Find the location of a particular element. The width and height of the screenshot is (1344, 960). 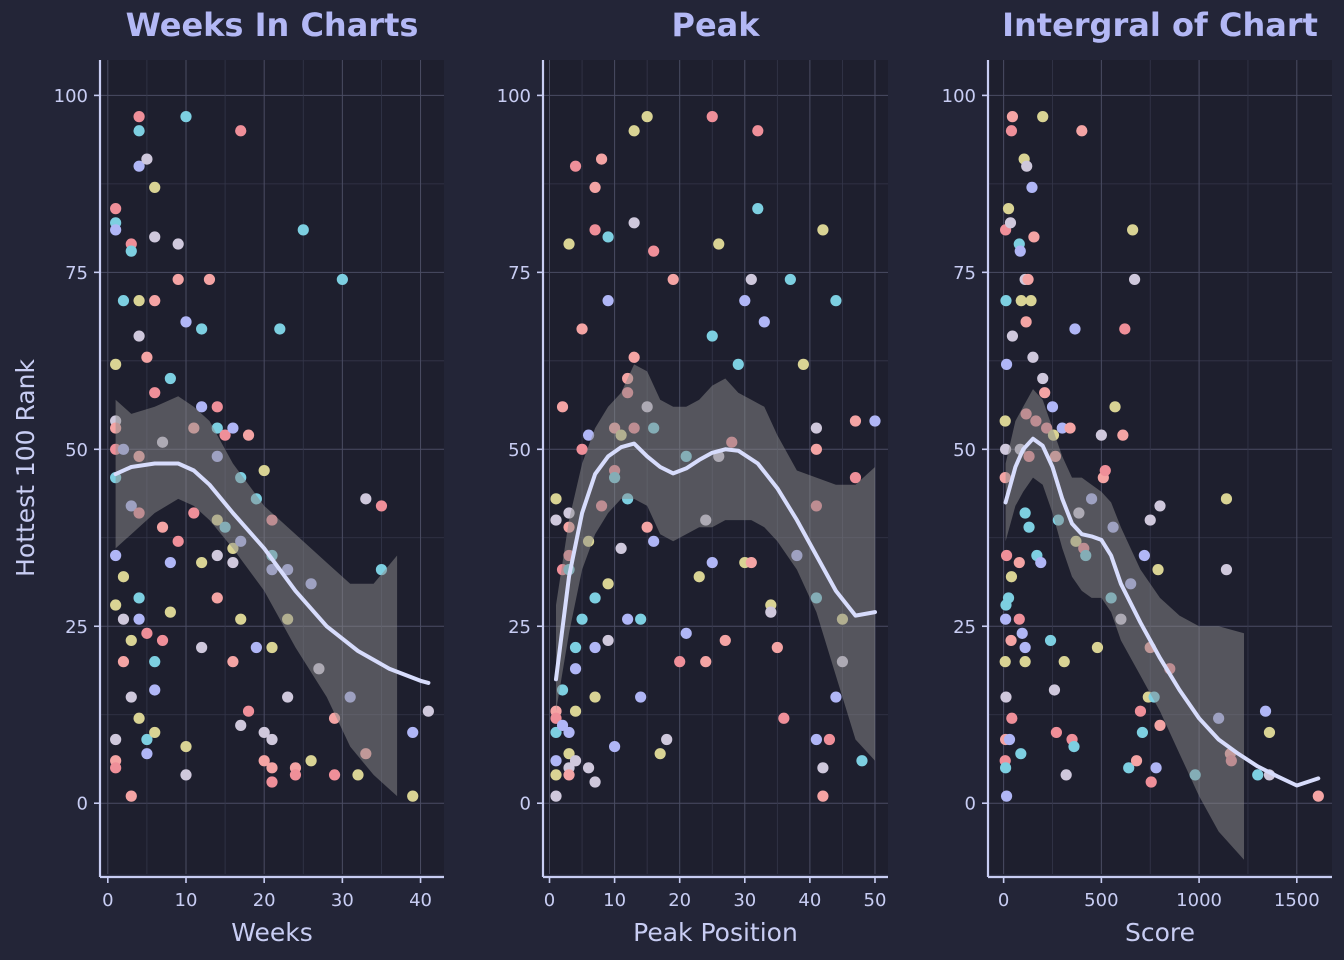

x-tick-label: 0 is located at coordinates (549, 900).